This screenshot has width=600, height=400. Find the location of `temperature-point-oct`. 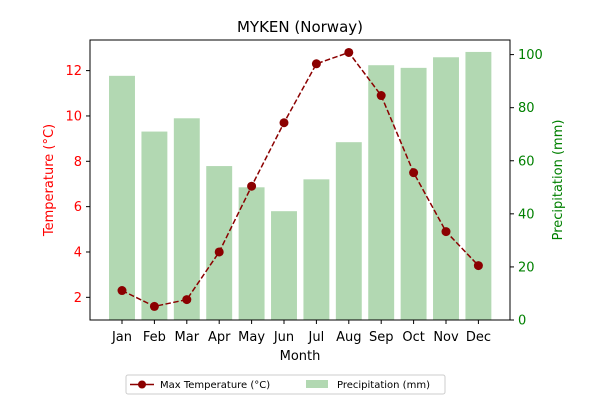

temperature-point-oct is located at coordinates (414, 173).